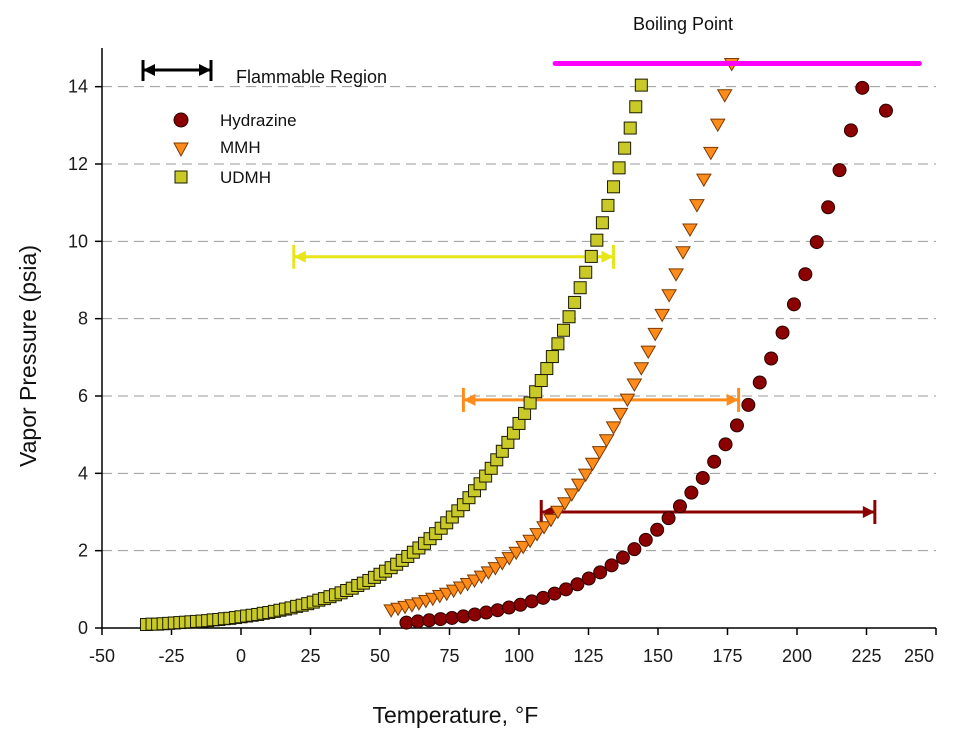 This screenshot has height=732, width=956. What do you see at coordinates (440, 715) in the screenshot?
I see `x-axis-title: Temperature,` at bounding box center [440, 715].